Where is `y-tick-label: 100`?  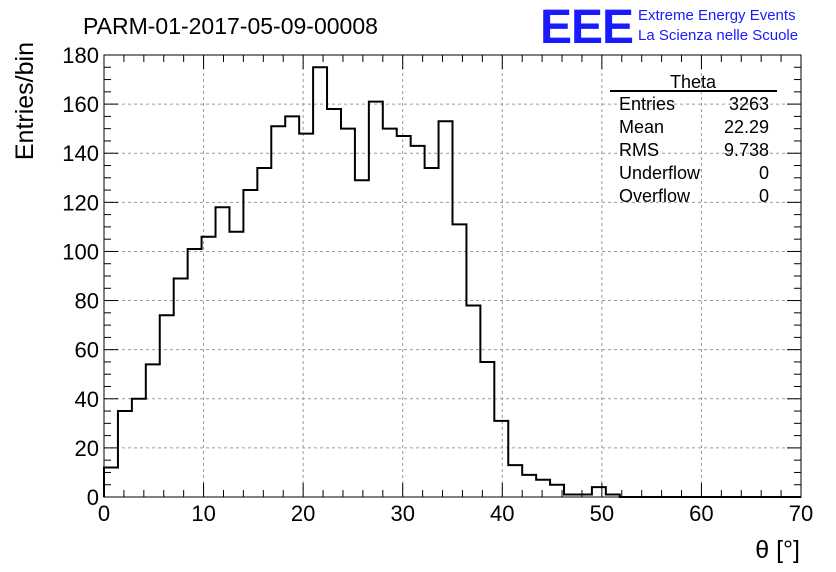
y-tick-label: 100 is located at coordinates (80, 251).